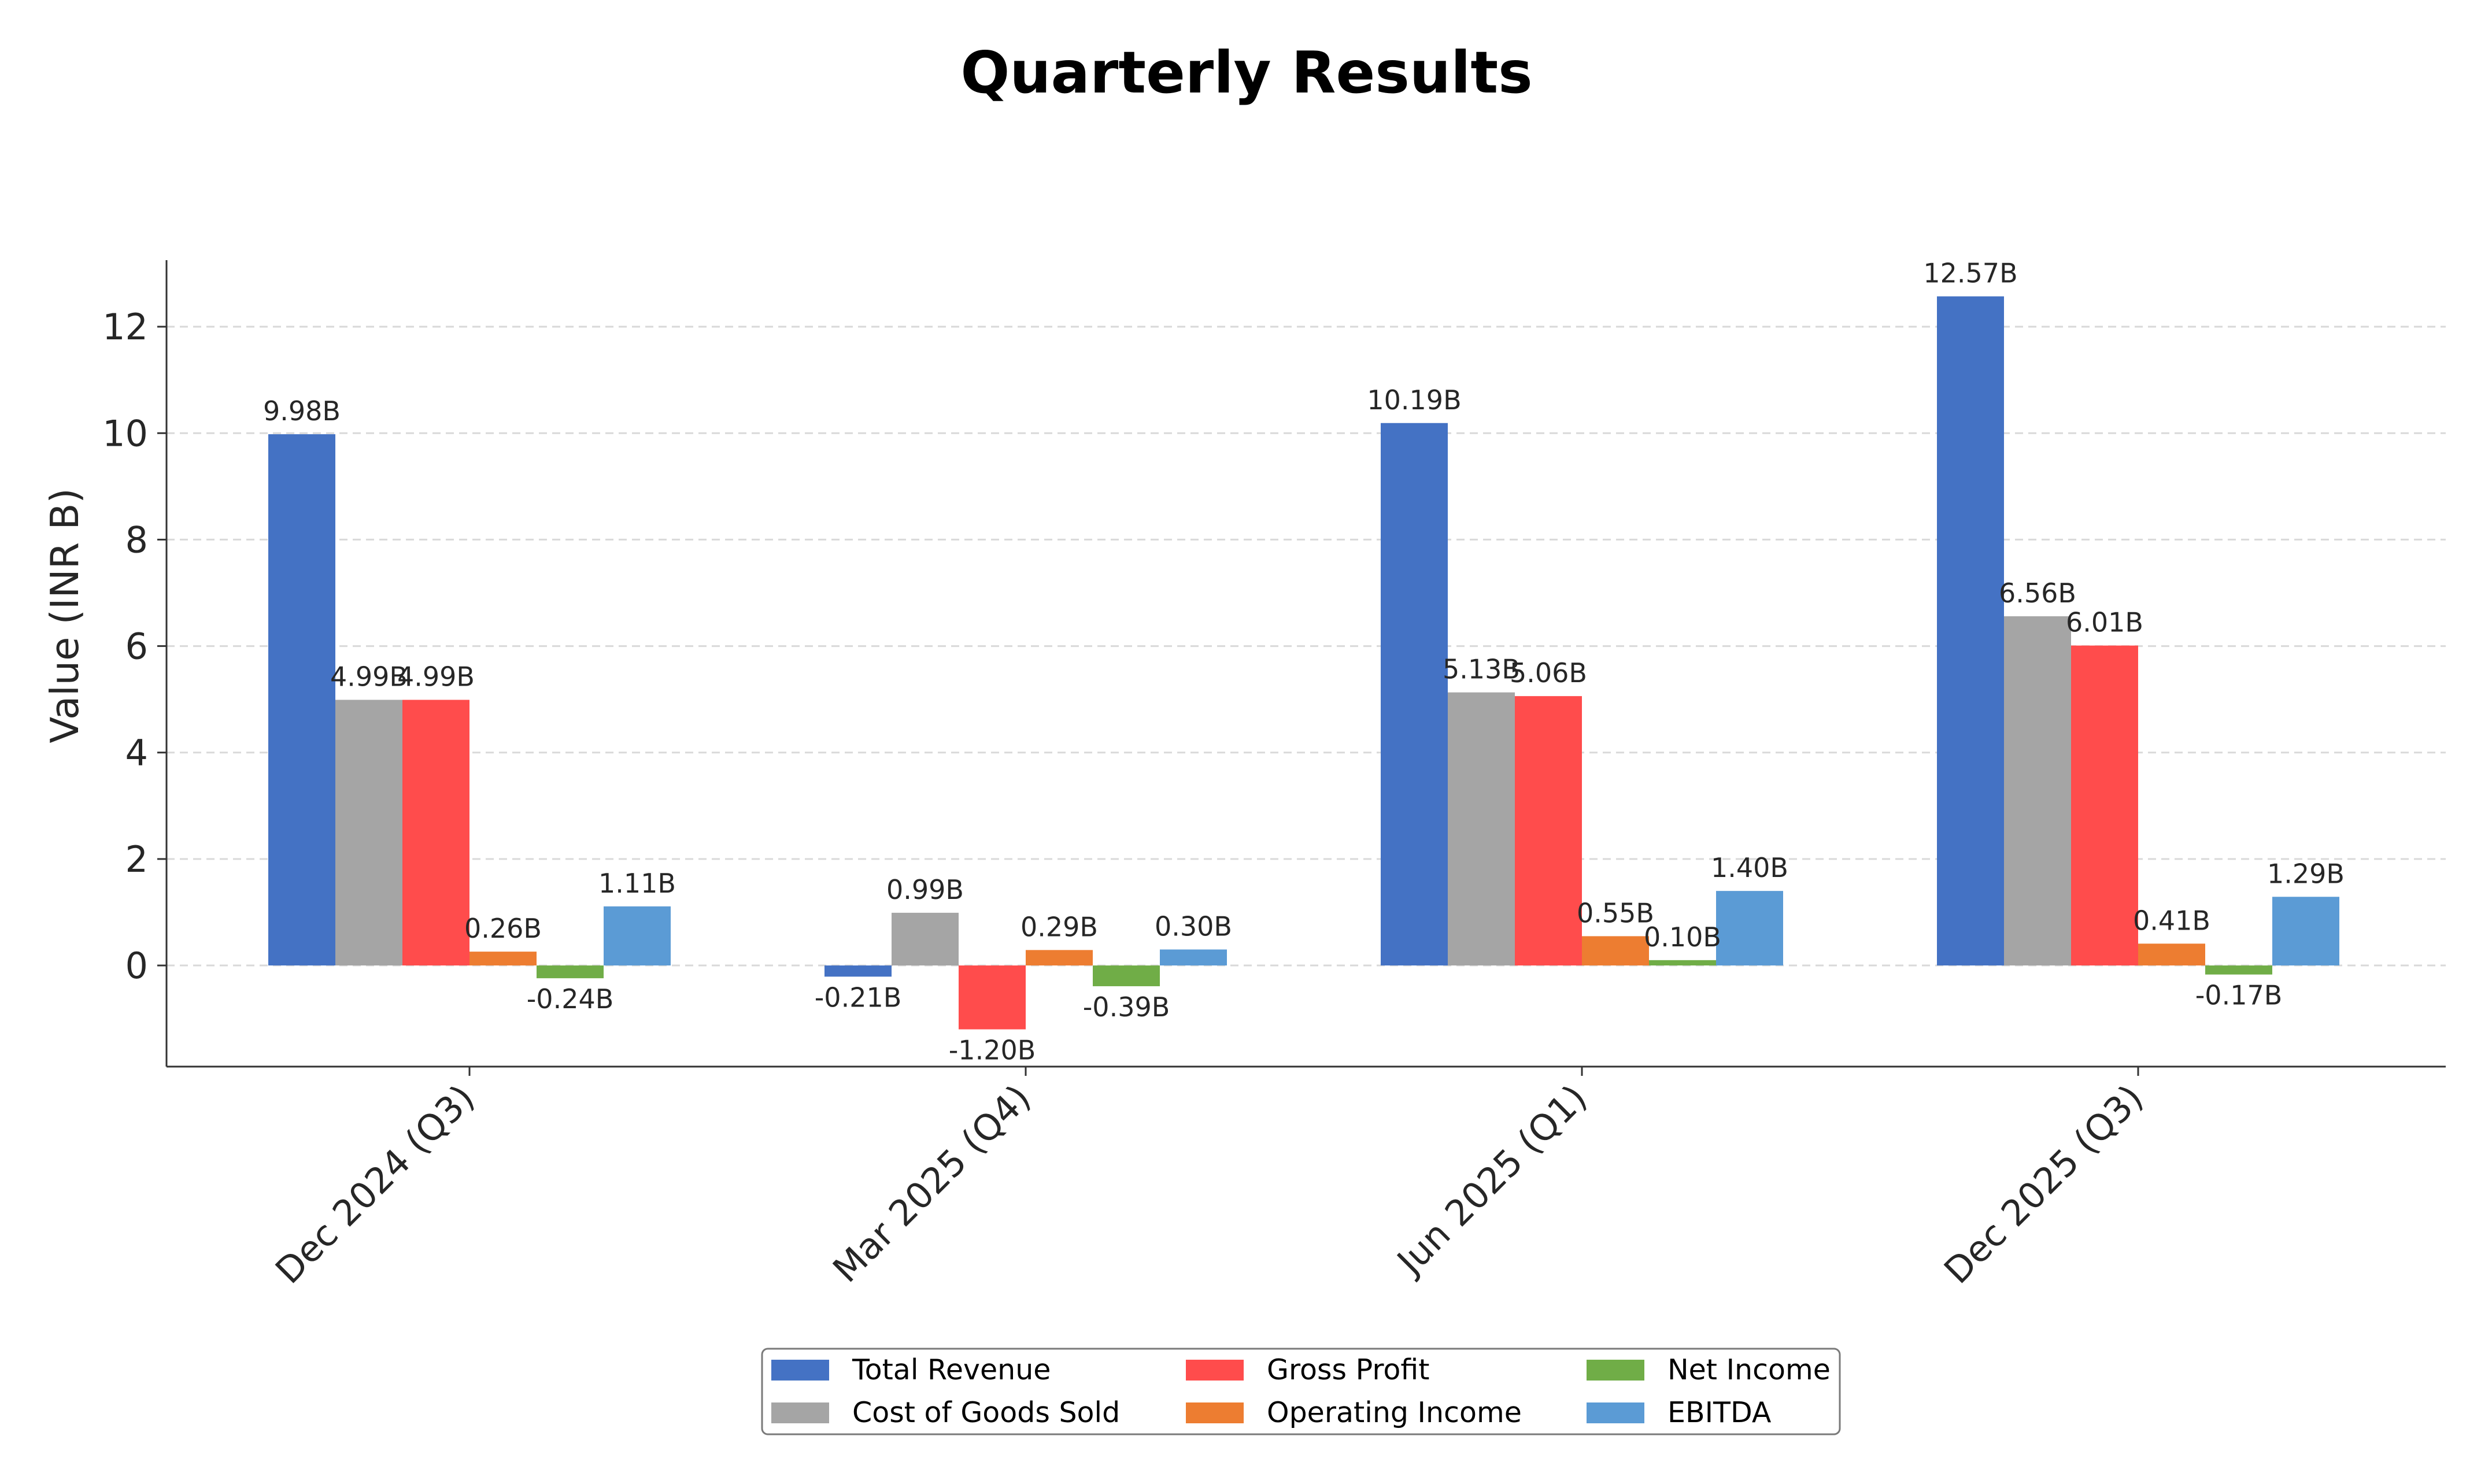 This screenshot has height=1484, width=2481. What do you see at coordinates (993, 1050) in the screenshot?
I see `value-label: -1.20B` at bounding box center [993, 1050].